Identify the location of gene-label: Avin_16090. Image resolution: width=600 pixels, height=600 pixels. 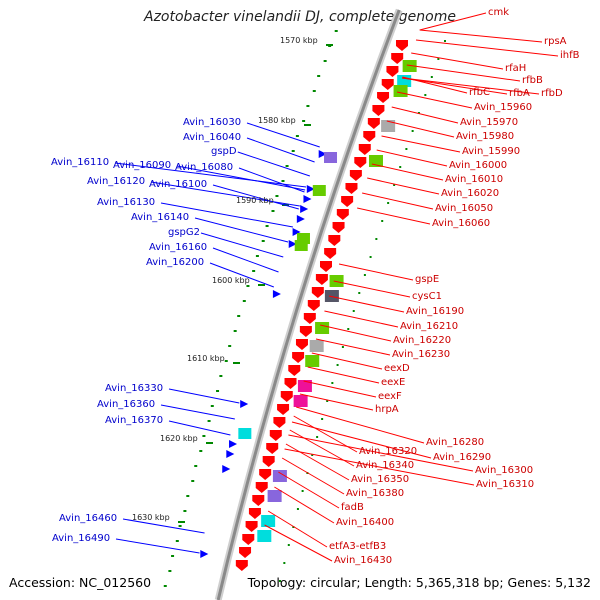
(142, 165).